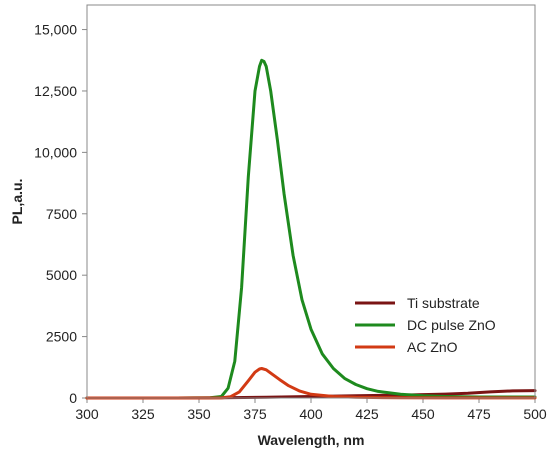  I want to click on x-tick-label: 500, so click(535, 414).